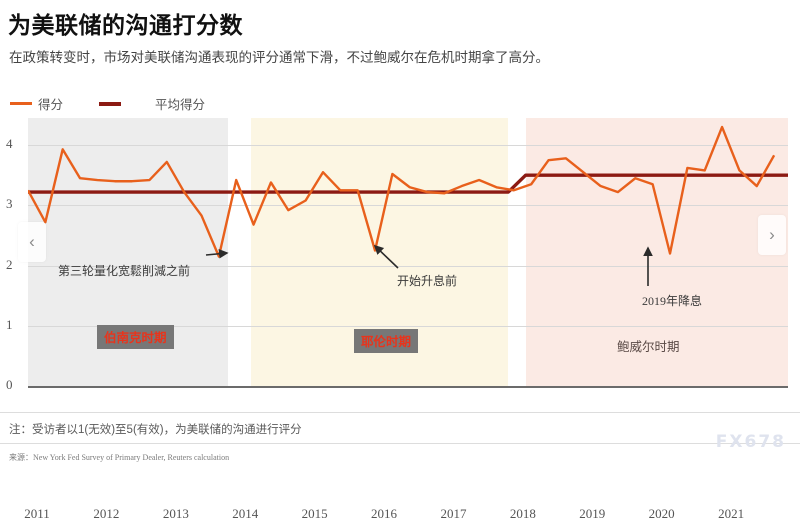 The image size is (800, 522). What do you see at coordinates (453, 513) in the screenshot?
I see `x-tick-2017: 2017` at bounding box center [453, 513].